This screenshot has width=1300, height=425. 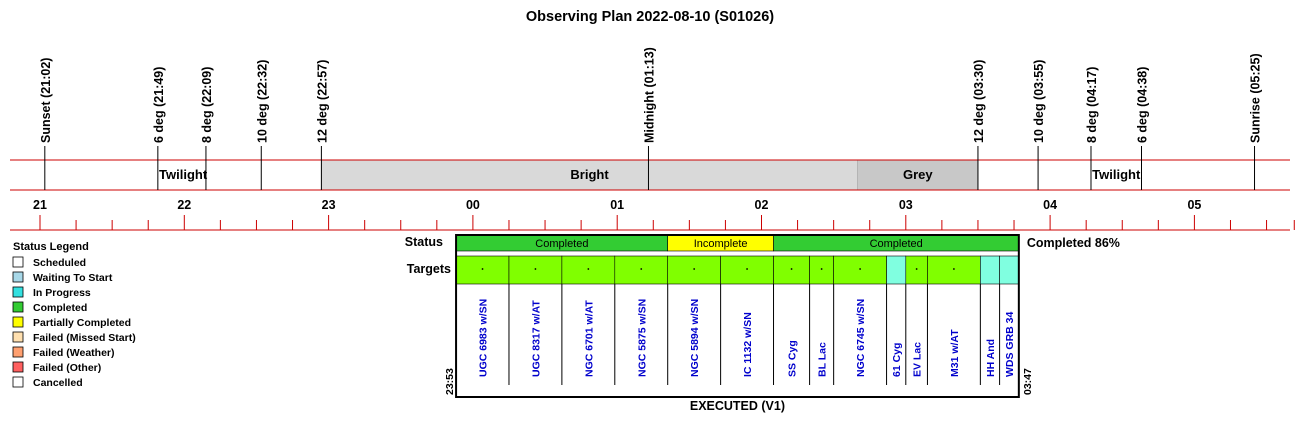 I want to click on band-grey, so click(x=918, y=175).